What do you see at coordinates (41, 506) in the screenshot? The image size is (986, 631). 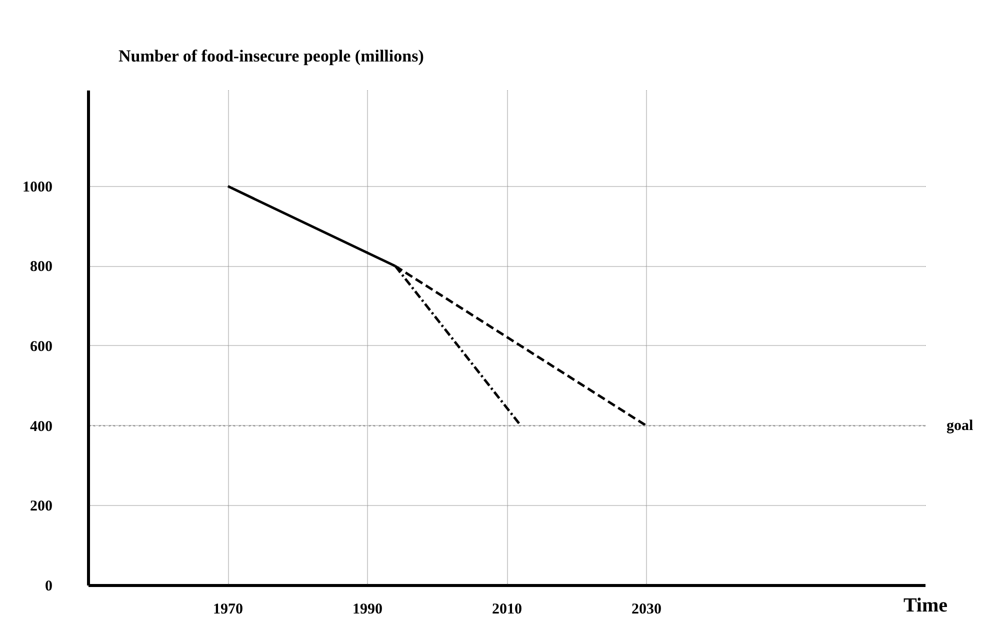 I see `y-tick-label: 200` at bounding box center [41, 506].